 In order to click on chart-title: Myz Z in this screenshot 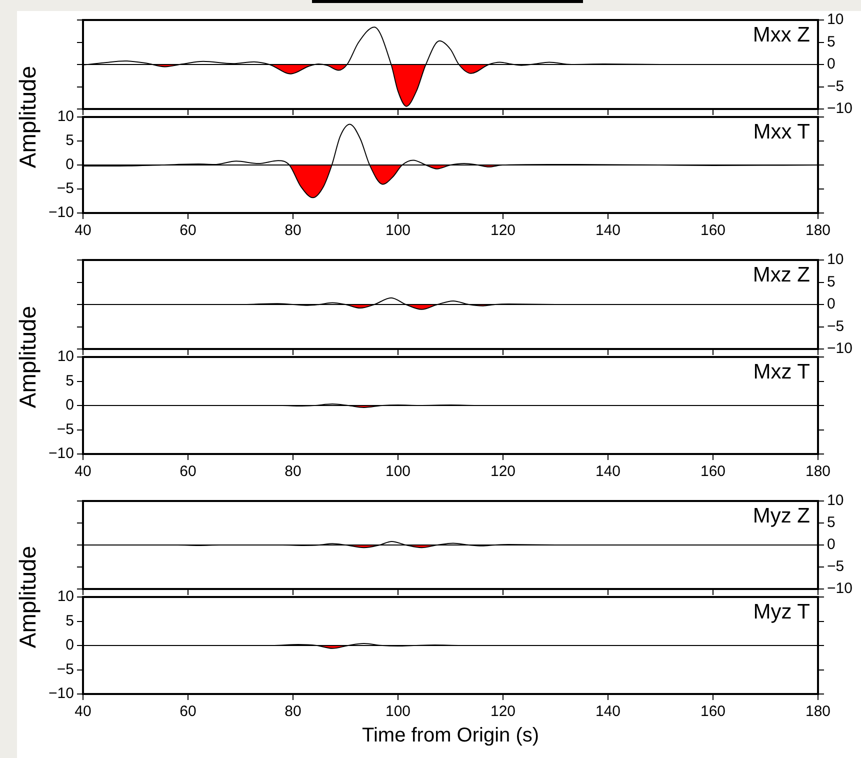, I will do `click(781, 516)`.